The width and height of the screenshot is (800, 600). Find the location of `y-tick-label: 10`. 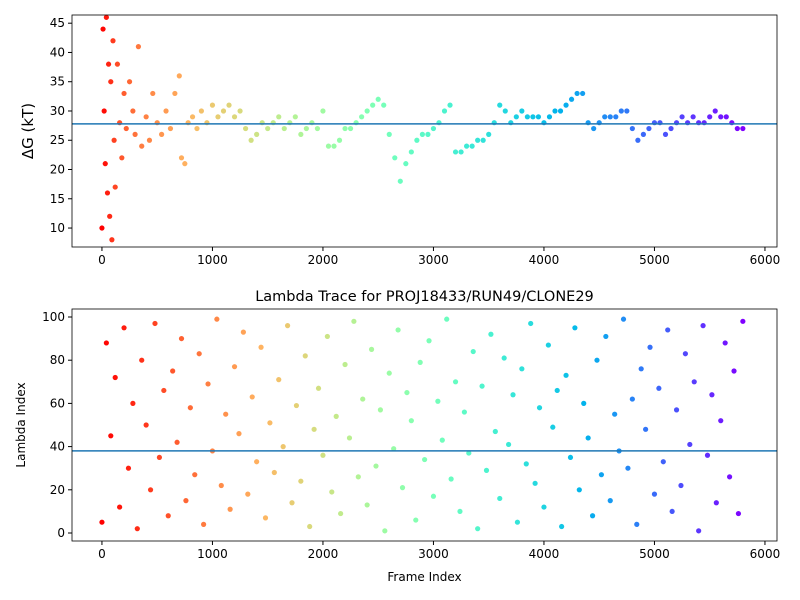

y-tick-label: 10 is located at coordinates (57, 228).